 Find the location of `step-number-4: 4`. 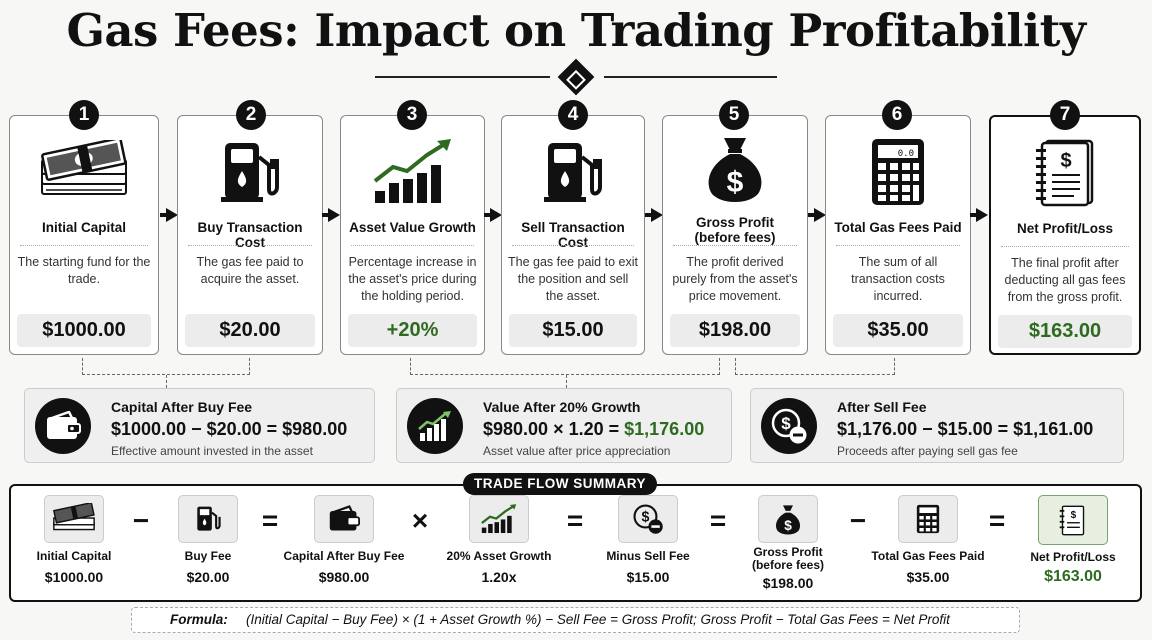

step-number-4: 4 is located at coordinates (573, 115).